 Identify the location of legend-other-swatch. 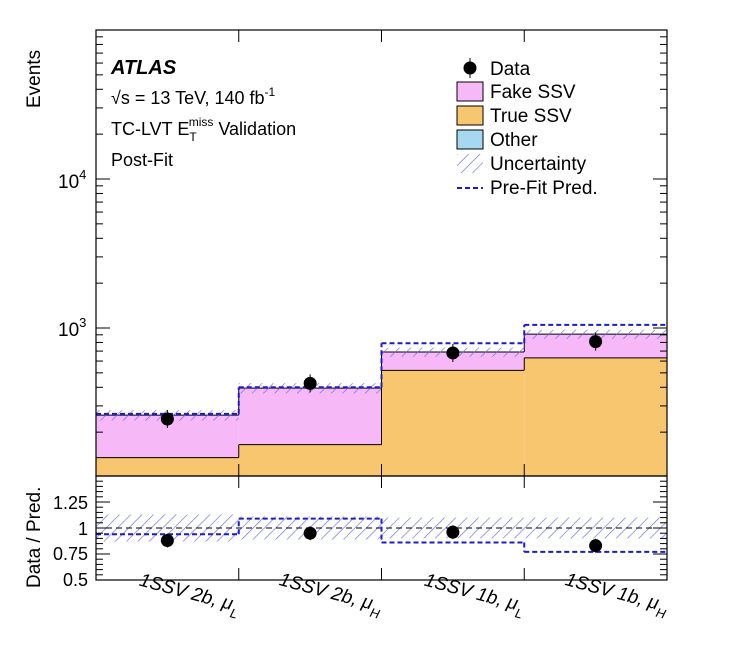
(470, 139).